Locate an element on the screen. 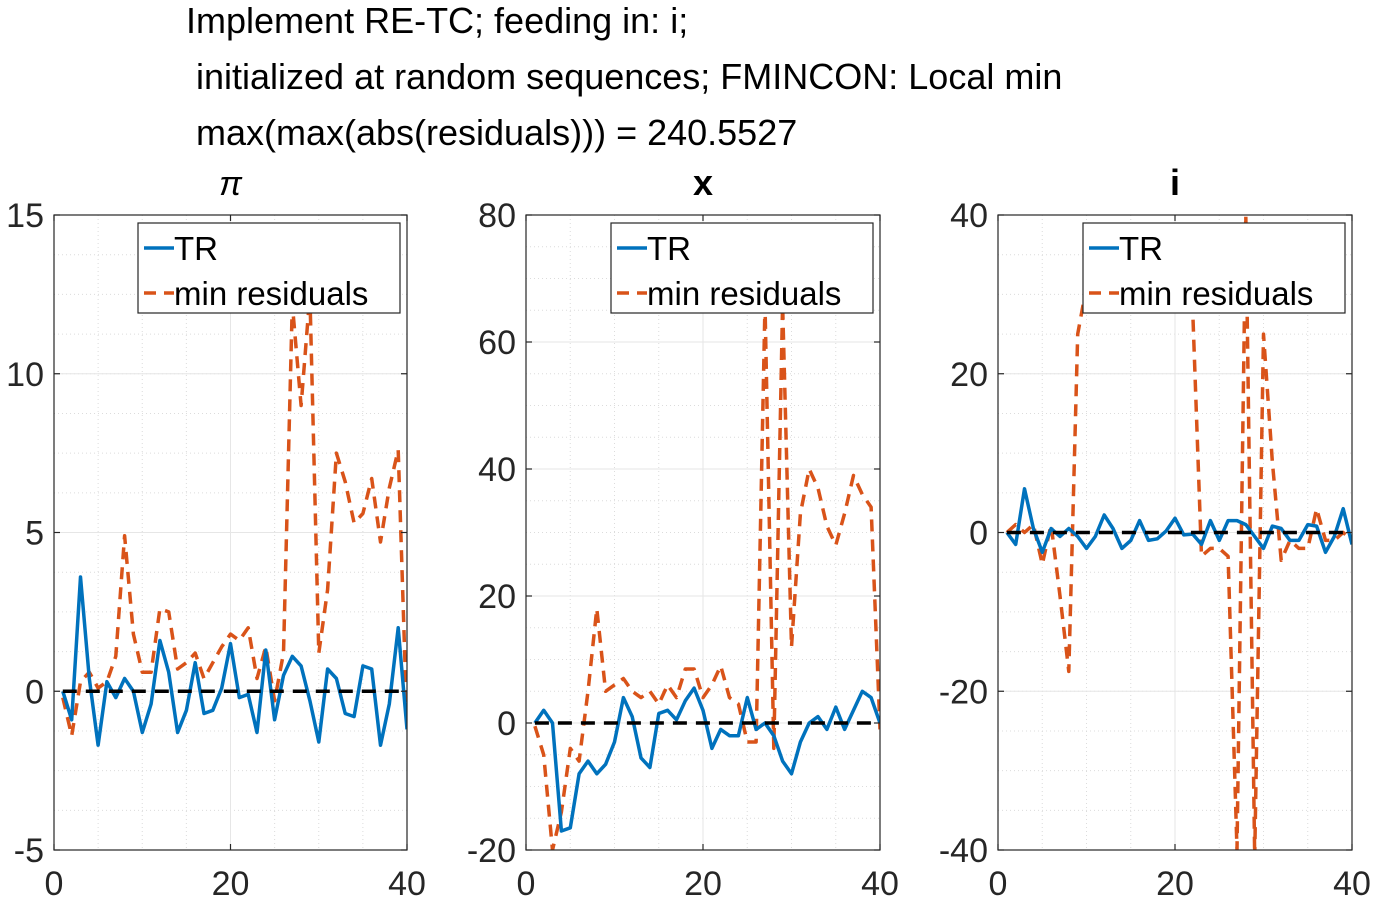 Image resolution: width=1374 pixels, height=902 pixels. y-tick-label: 5 is located at coordinates (34, 534).